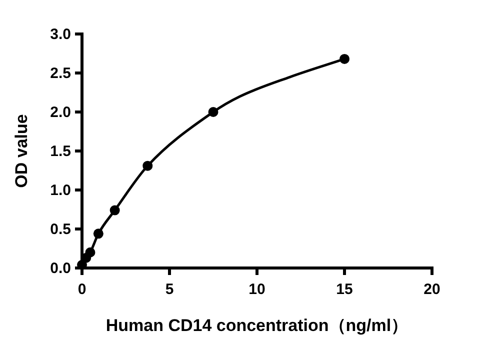 This screenshot has height=350, width=489. I want to click on y-tick-label: 0.5, so click(60, 229).